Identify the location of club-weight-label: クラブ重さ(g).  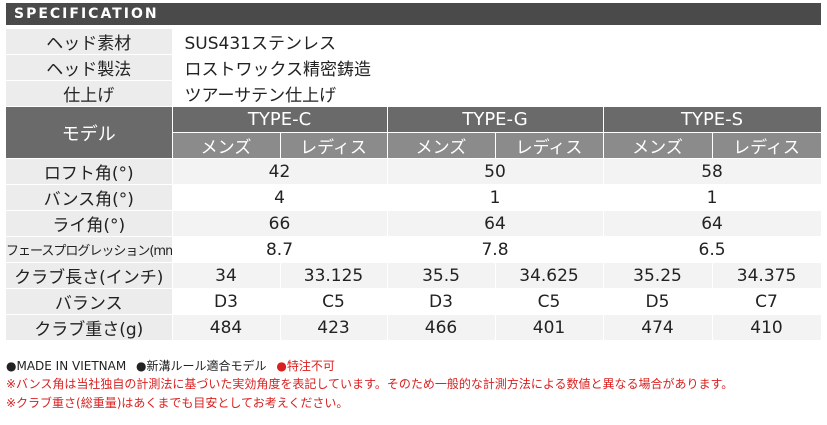
(89, 327).